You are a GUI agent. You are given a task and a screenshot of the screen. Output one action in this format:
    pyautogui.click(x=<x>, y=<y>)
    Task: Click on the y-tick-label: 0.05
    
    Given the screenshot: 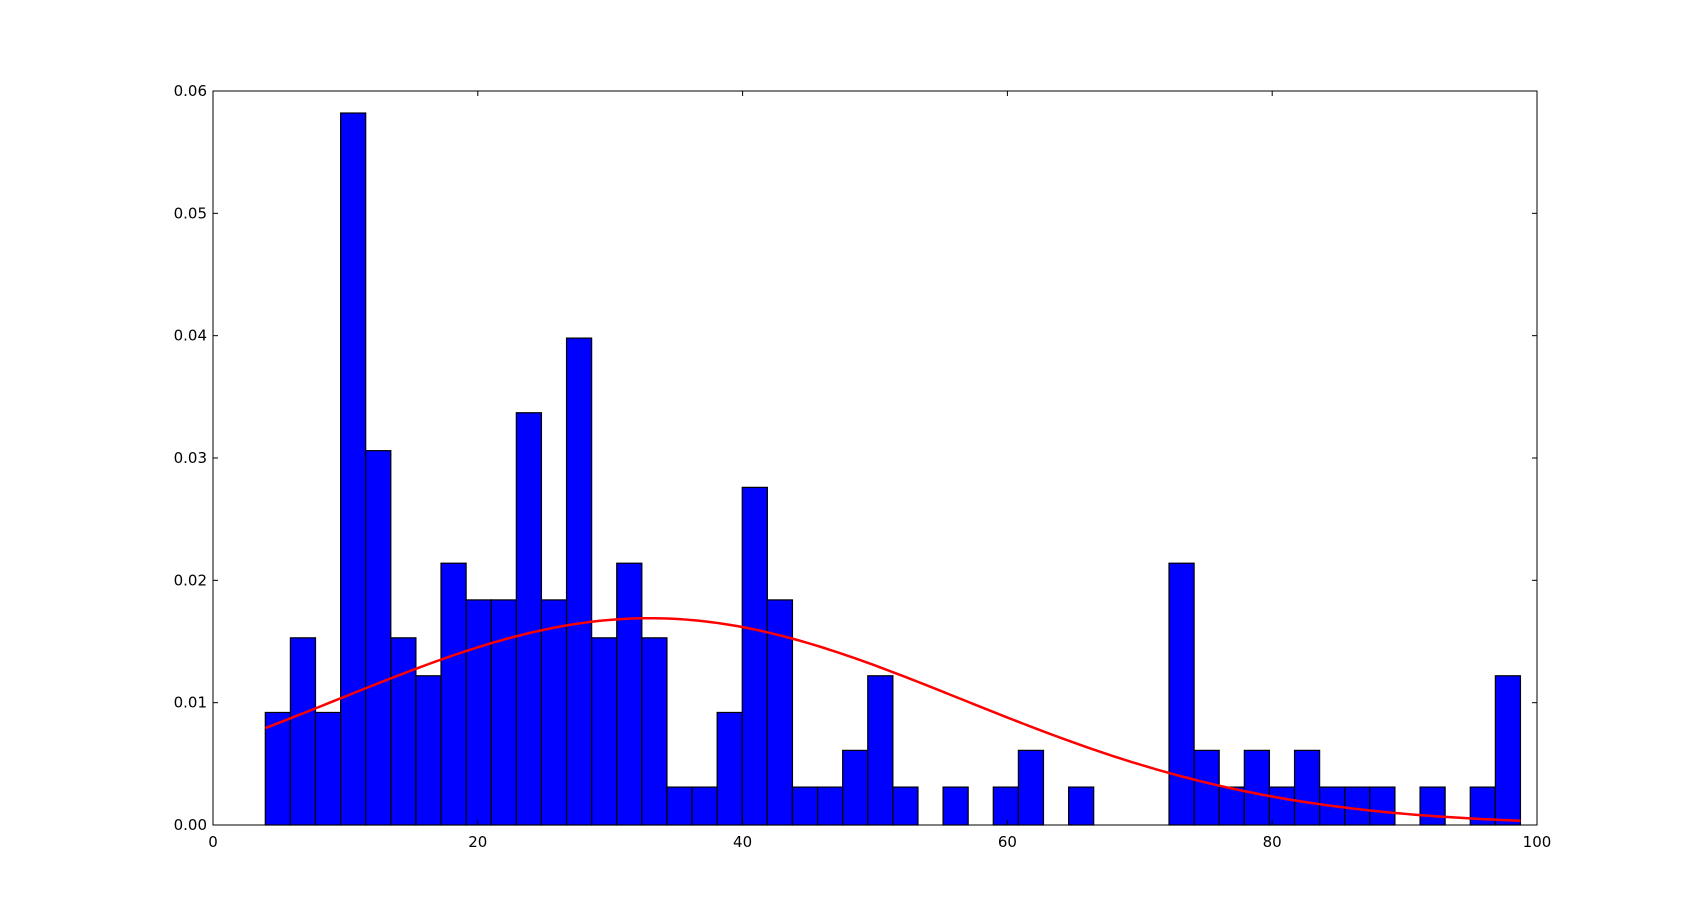 What is the action you would take?
    pyautogui.click(x=190, y=213)
    